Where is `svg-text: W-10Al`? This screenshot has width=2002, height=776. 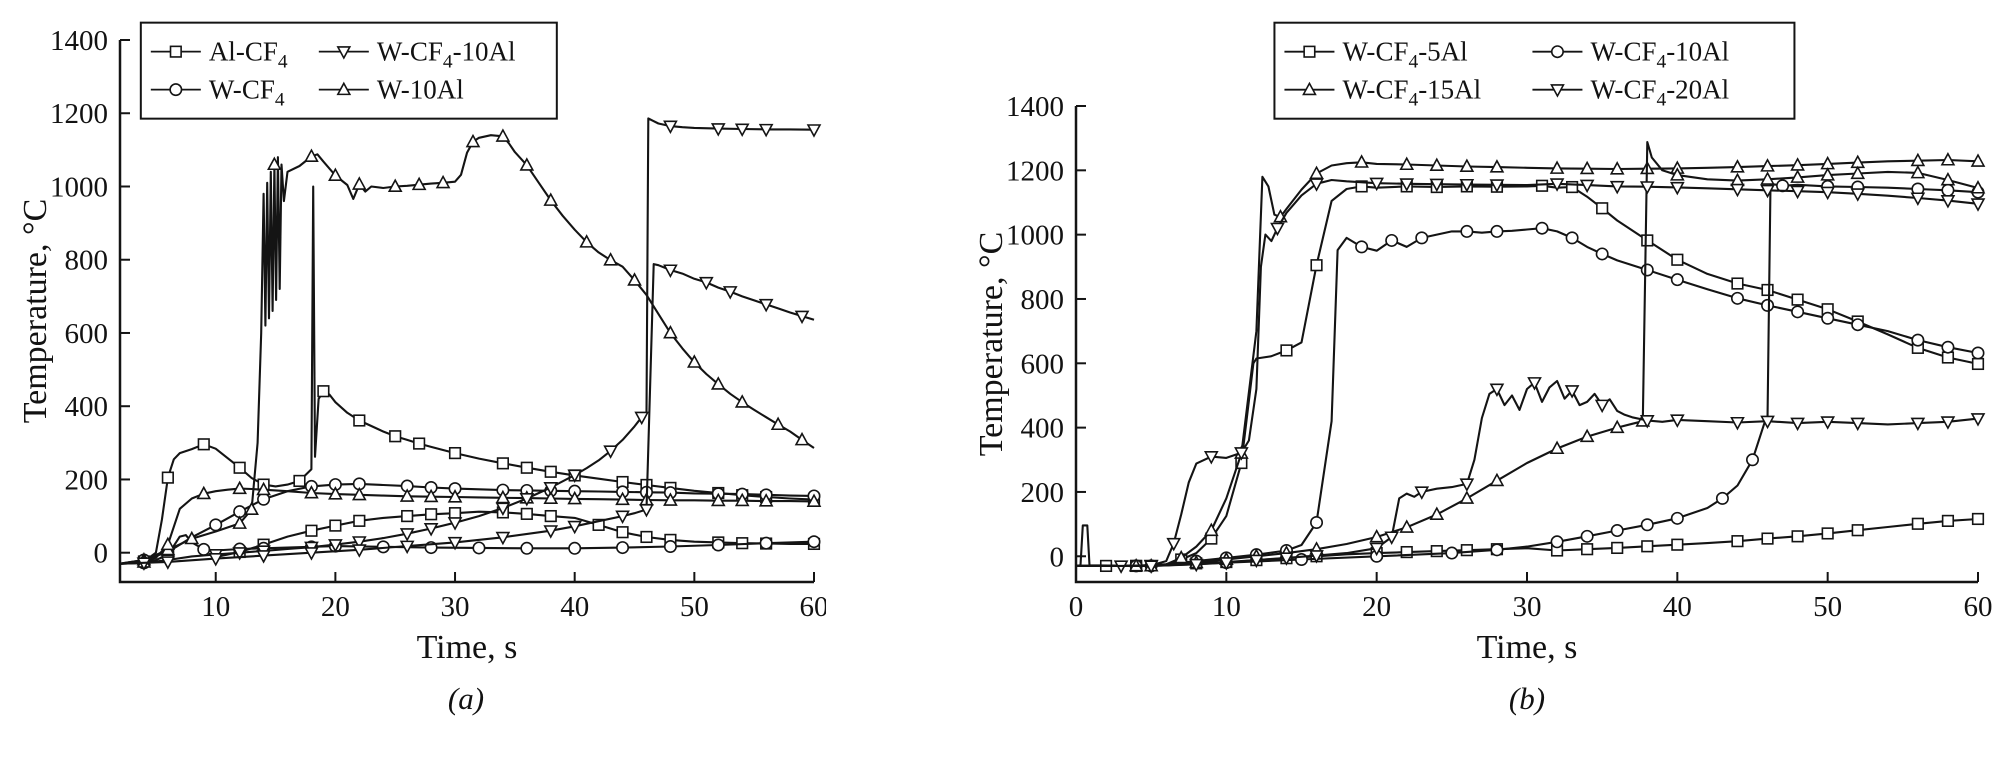
svg-text: W-10Al is located at coordinates (420, 90).